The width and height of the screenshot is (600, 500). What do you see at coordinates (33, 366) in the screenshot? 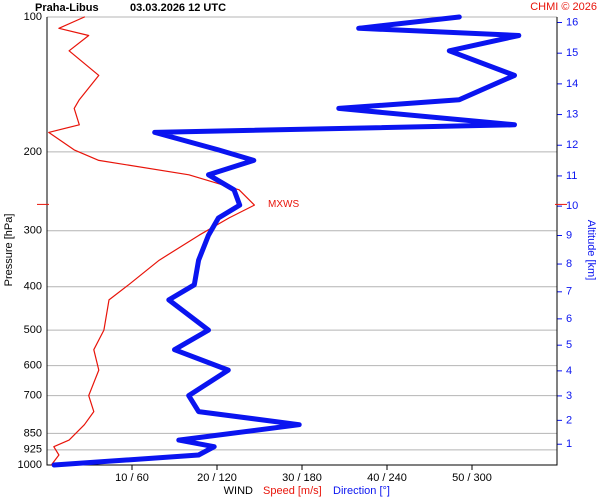
I see `y-tick-label: 600` at bounding box center [33, 366].